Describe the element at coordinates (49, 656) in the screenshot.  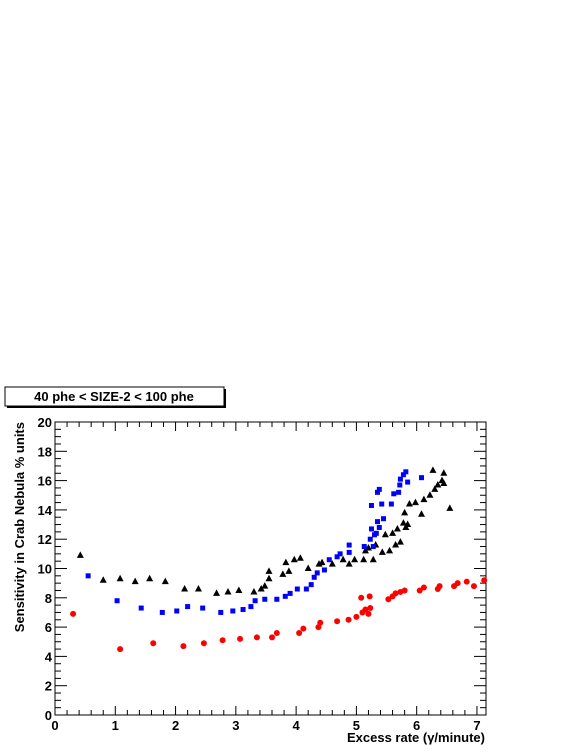
I see `y-tick-label: 4` at that location.